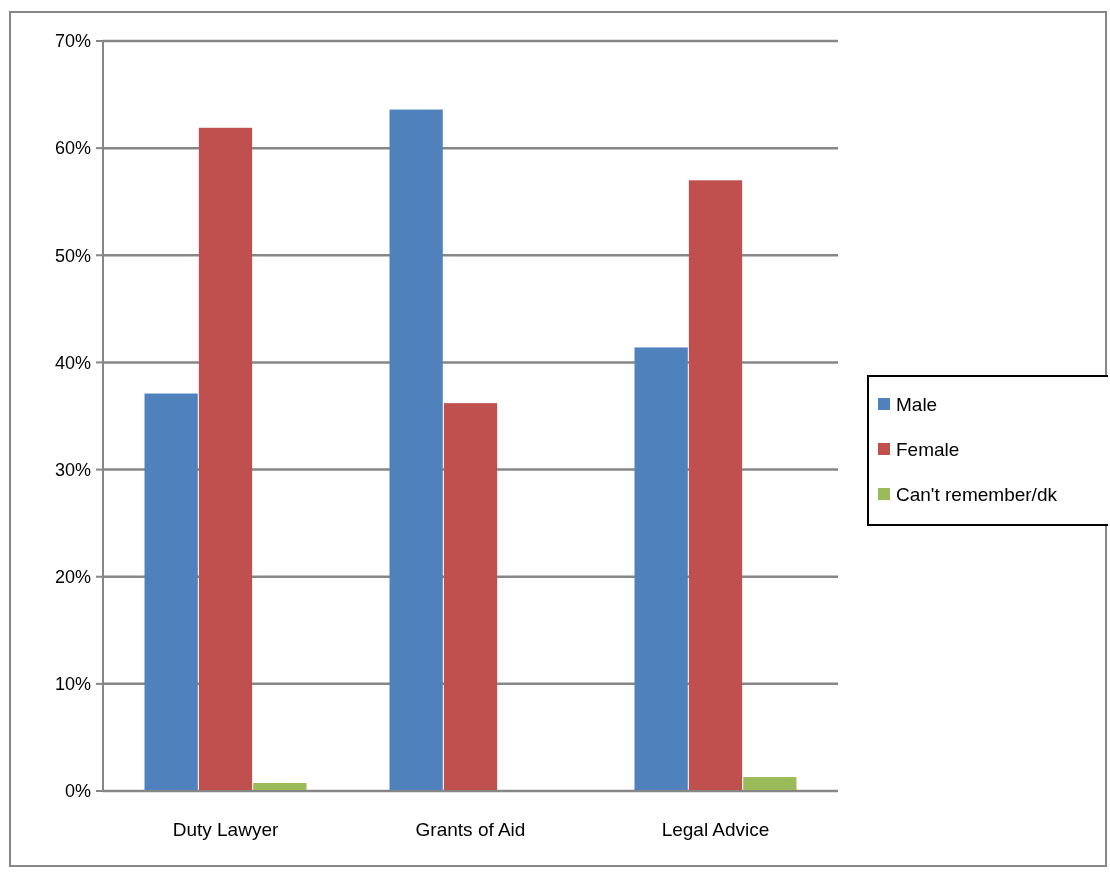 This screenshot has width=1110, height=872. What do you see at coordinates (72, 684) in the screenshot?
I see `y-tick-label: 10%` at bounding box center [72, 684].